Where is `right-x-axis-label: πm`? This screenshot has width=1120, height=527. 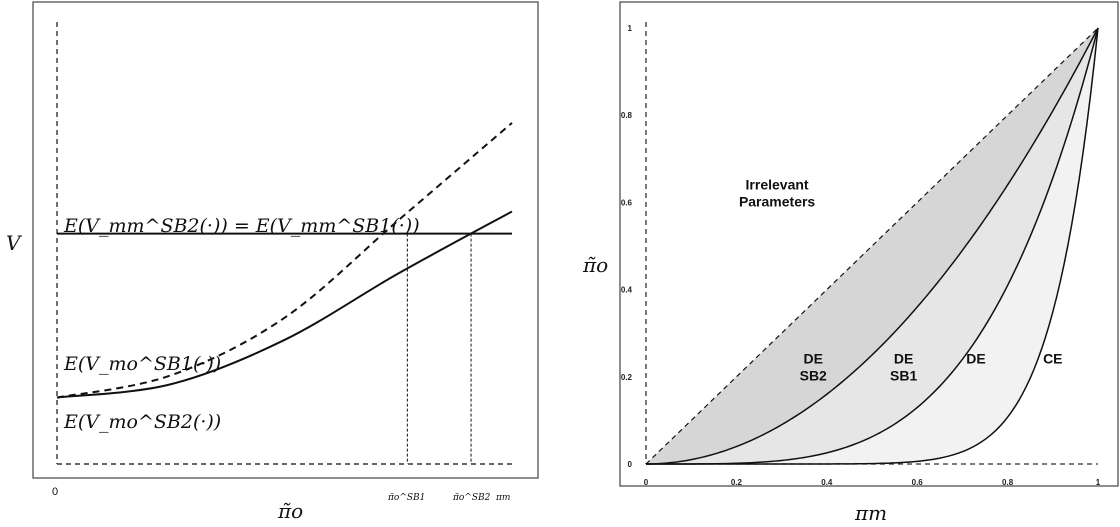 right-x-axis-label: πm is located at coordinates (870, 513).